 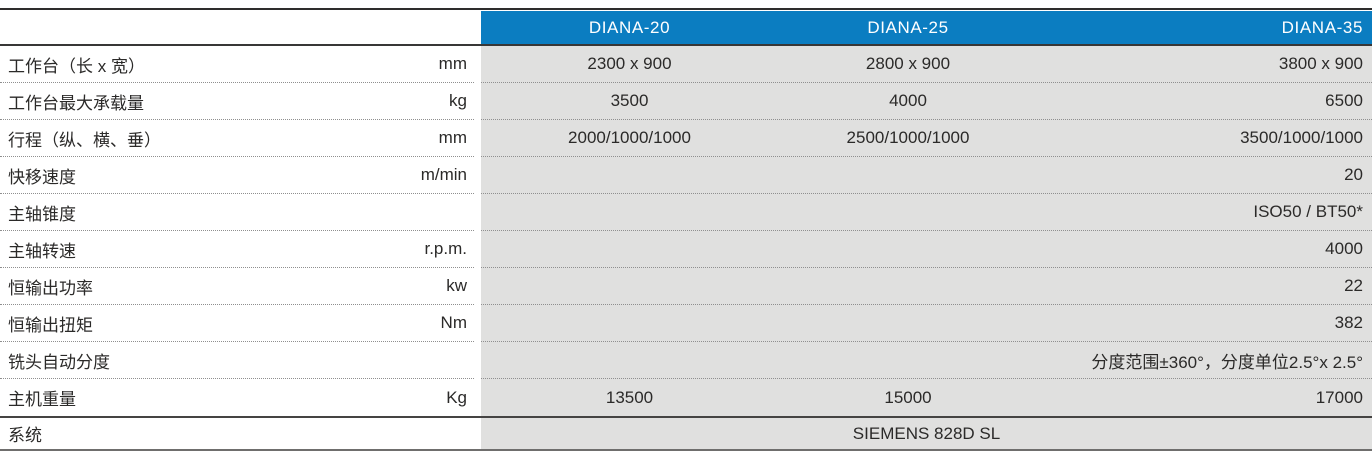 What do you see at coordinates (1344, 100) in the screenshot?
I see `cell-value: 6500` at bounding box center [1344, 100].